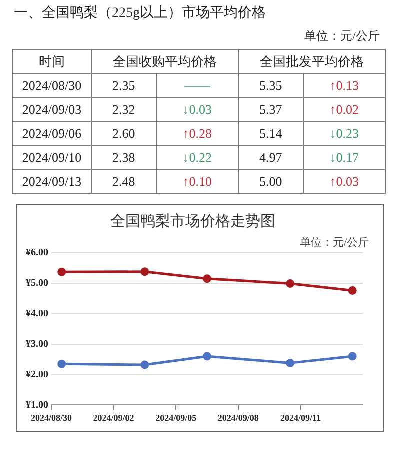 The height and width of the screenshot is (462, 400). I want to click on text: ↑0.10, so click(197, 182).